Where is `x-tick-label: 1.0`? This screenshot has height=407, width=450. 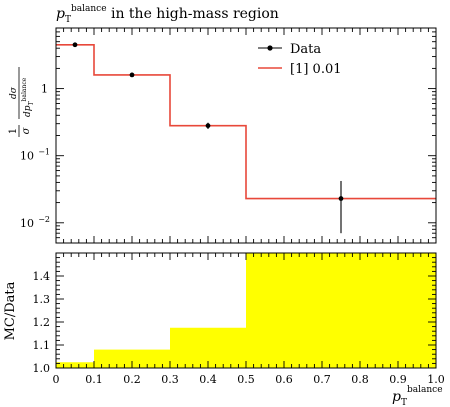 x-tick-label: 1.0 is located at coordinates (436, 379).